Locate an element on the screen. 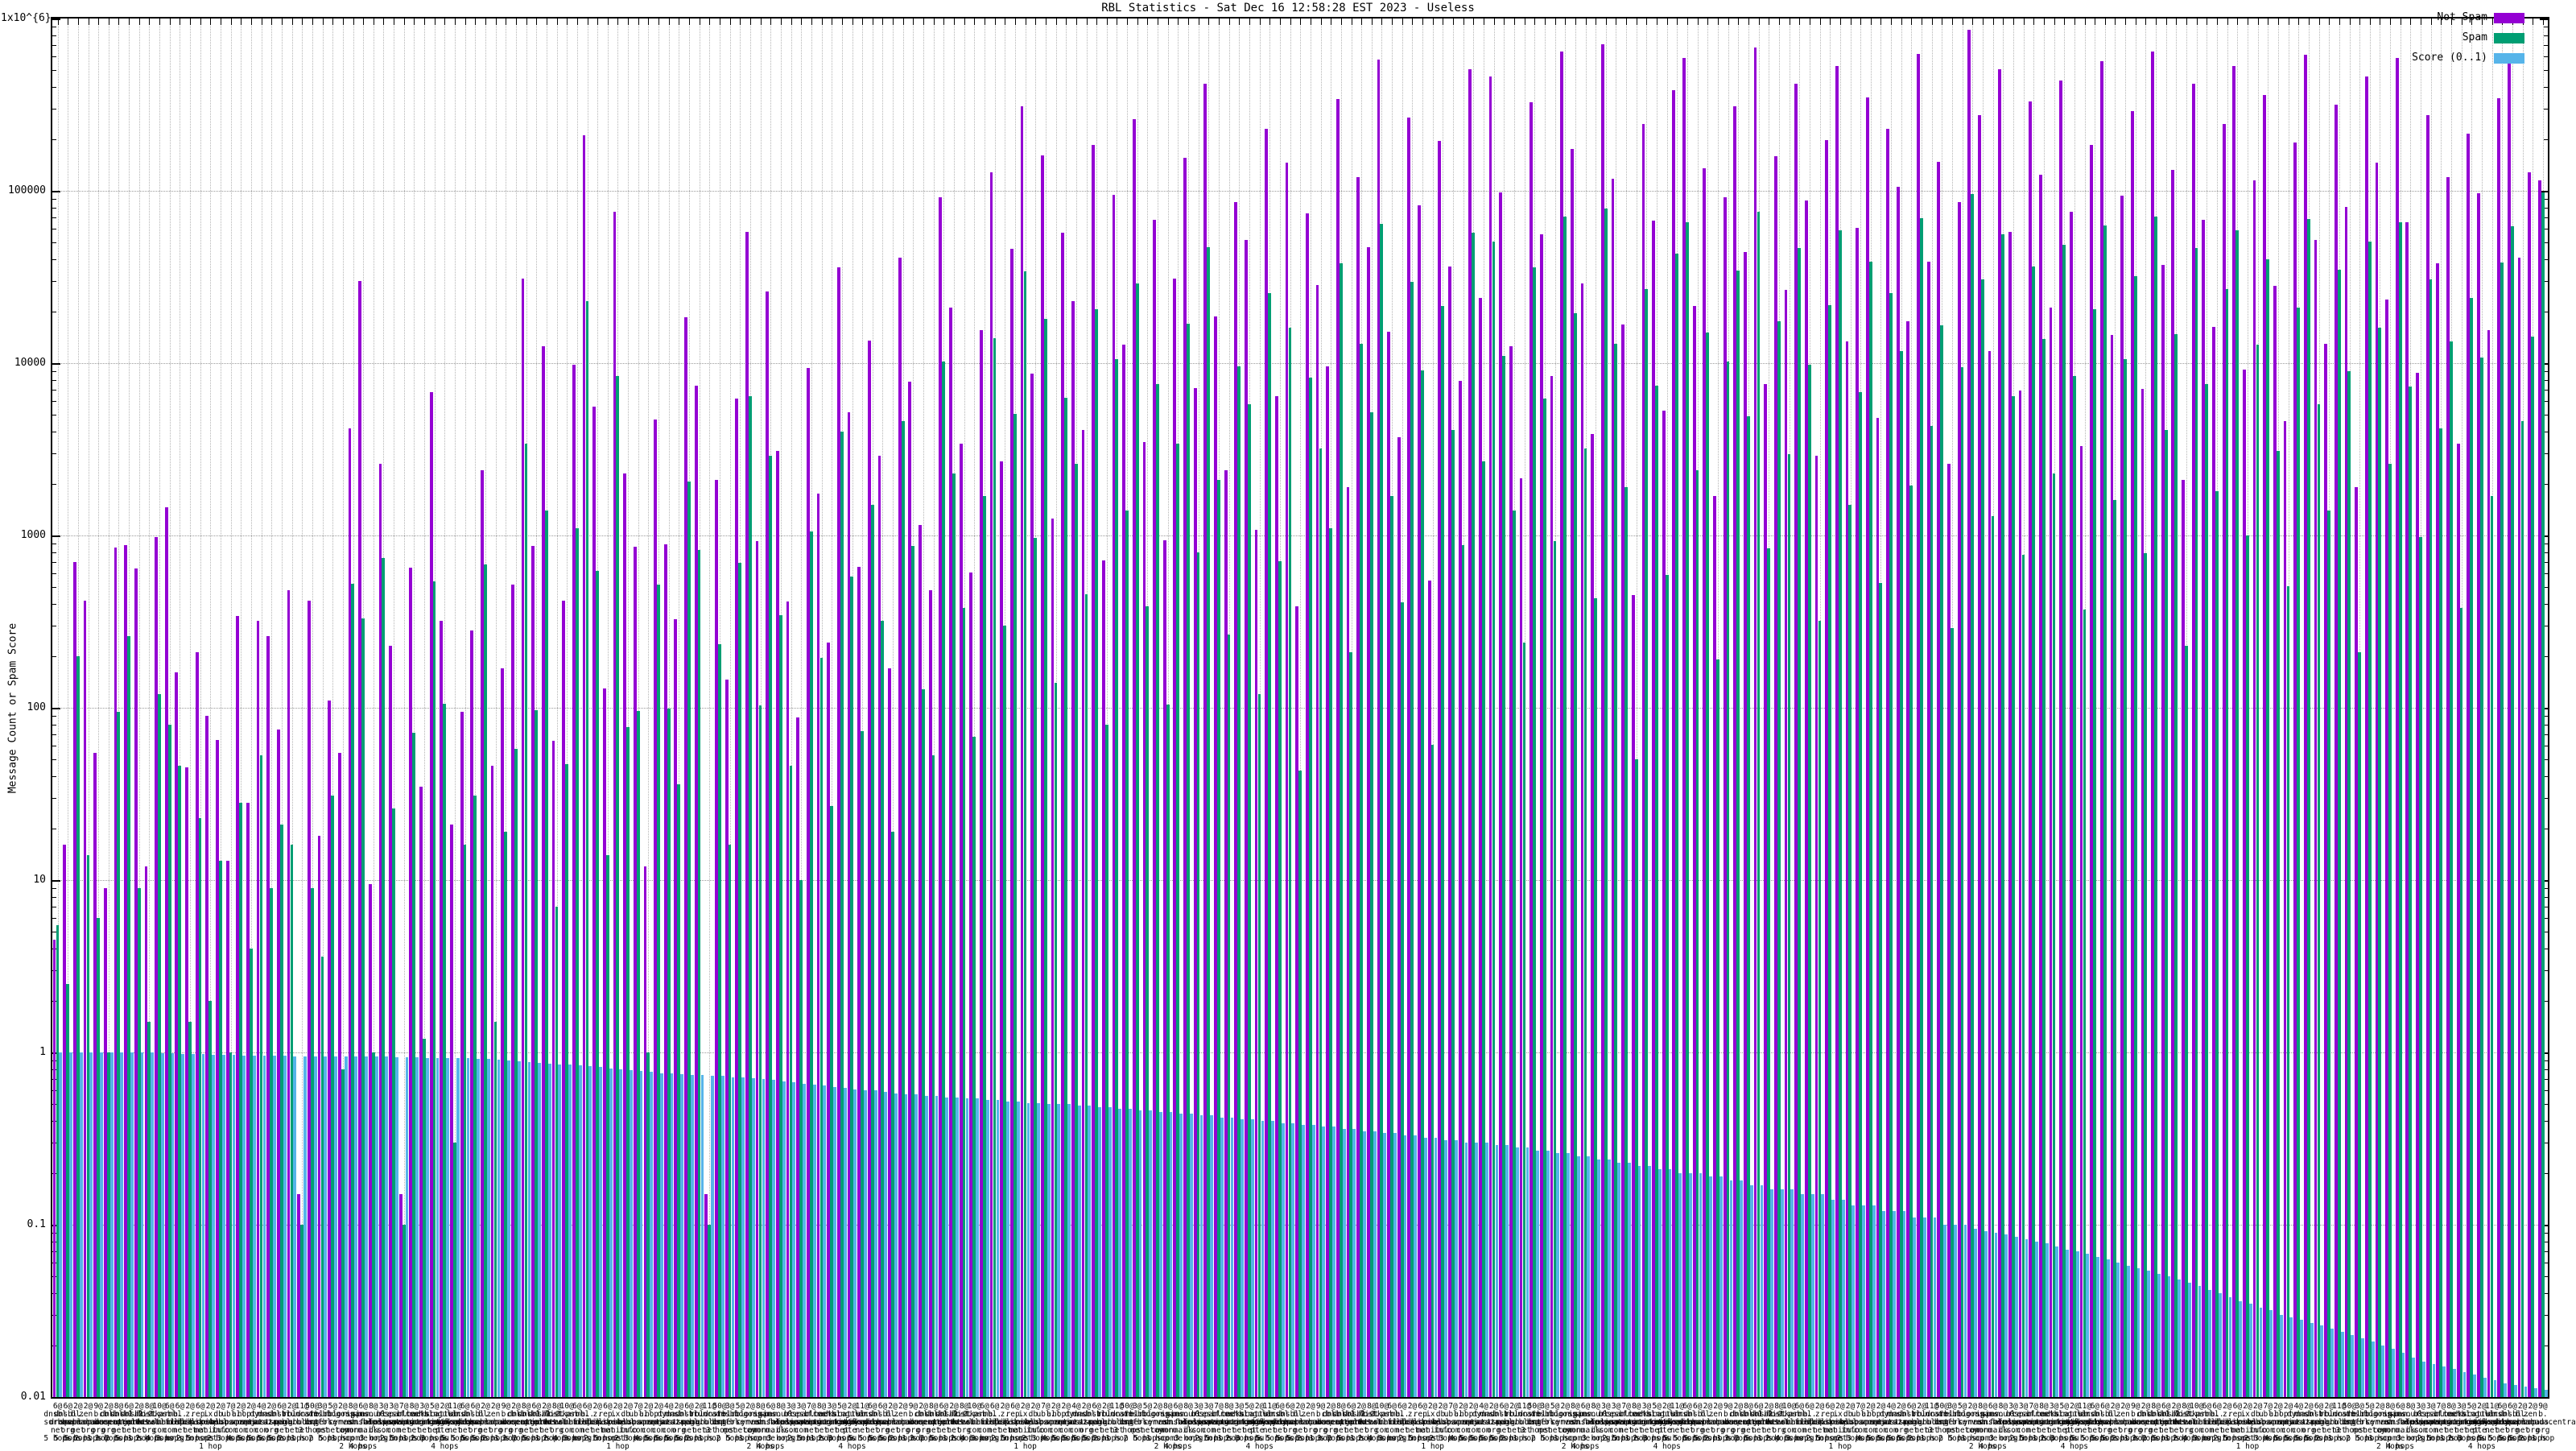  x-tick-label: 2@ singular. ttk. pte. hu 4 hops is located at coordinates (444, 1426).